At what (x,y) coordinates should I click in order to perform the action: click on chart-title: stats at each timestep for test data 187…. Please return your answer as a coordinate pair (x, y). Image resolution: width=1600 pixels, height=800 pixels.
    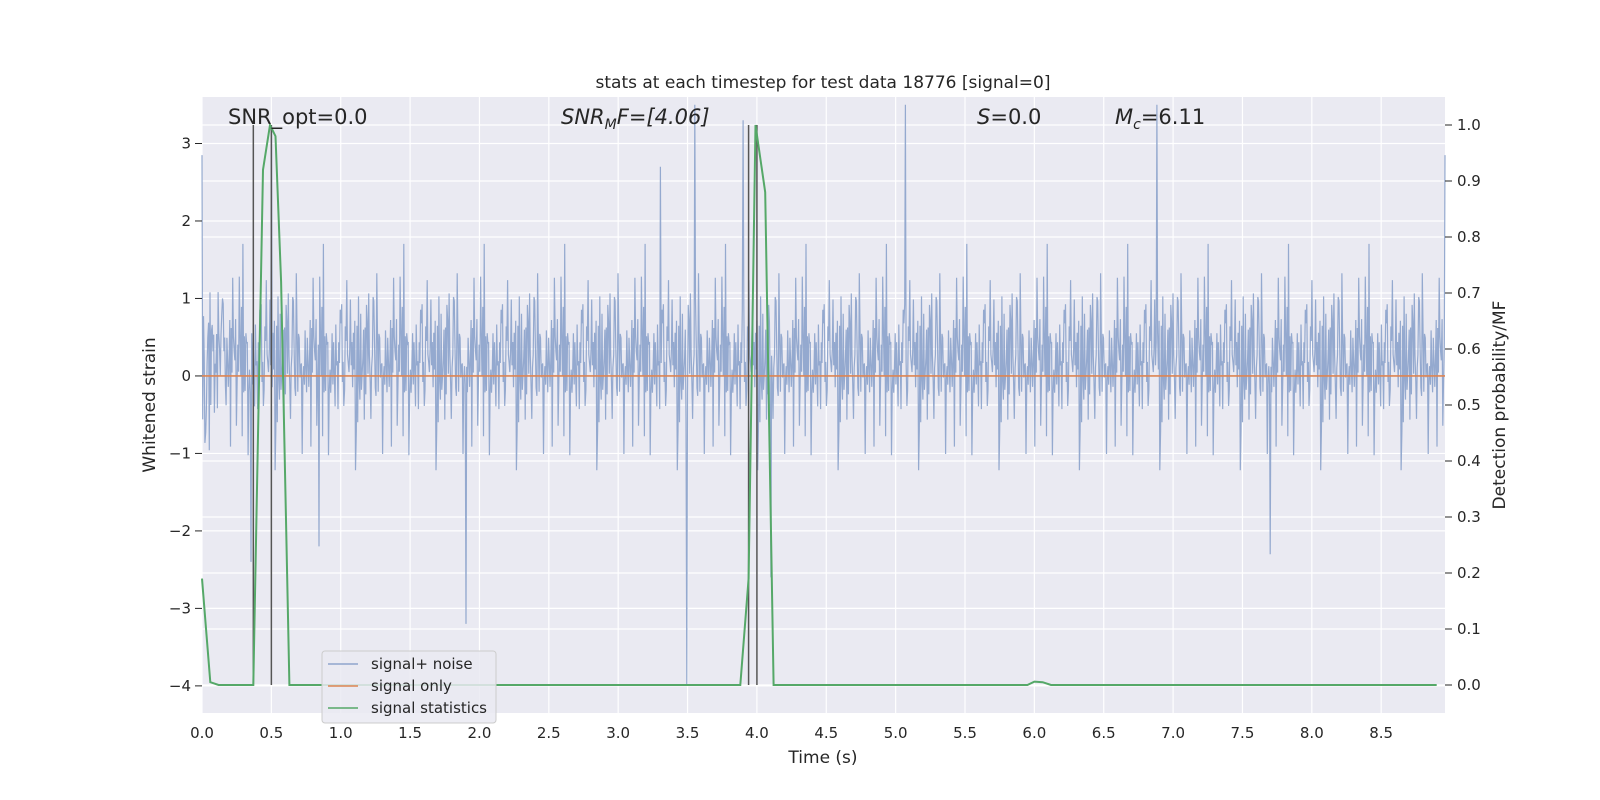
    Looking at the image, I should click on (823, 83).